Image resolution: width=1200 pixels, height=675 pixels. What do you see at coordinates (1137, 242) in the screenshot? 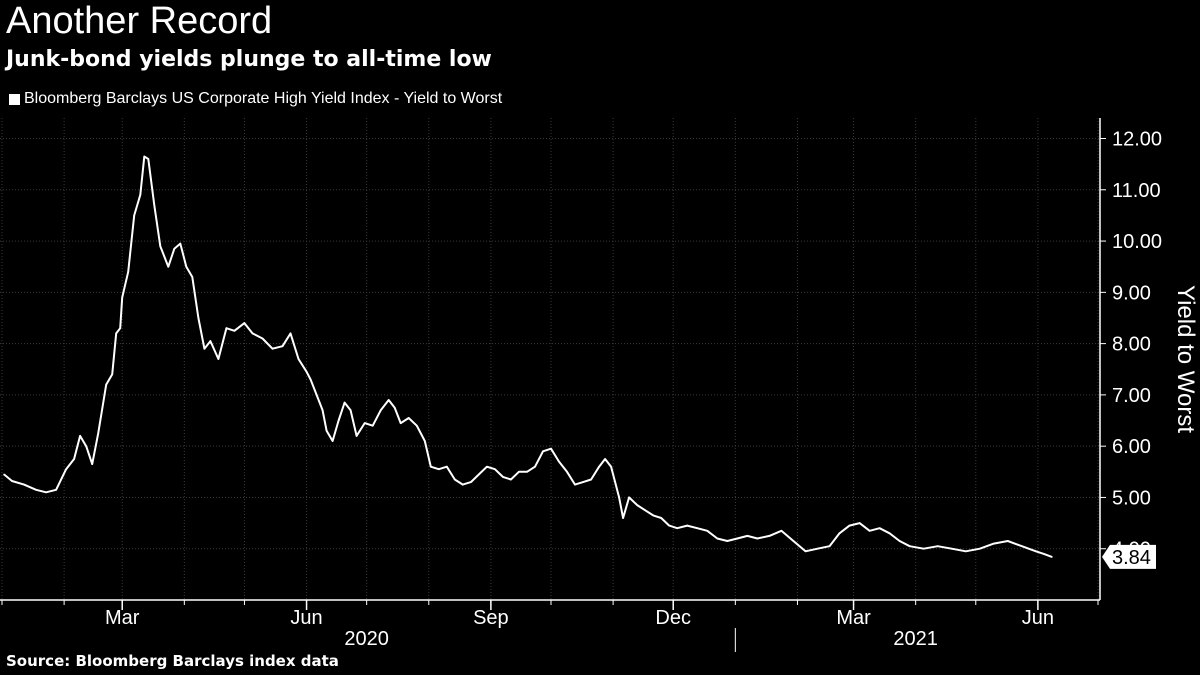
I see `y-tick-label: 10.00` at bounding box center [1137, 242].